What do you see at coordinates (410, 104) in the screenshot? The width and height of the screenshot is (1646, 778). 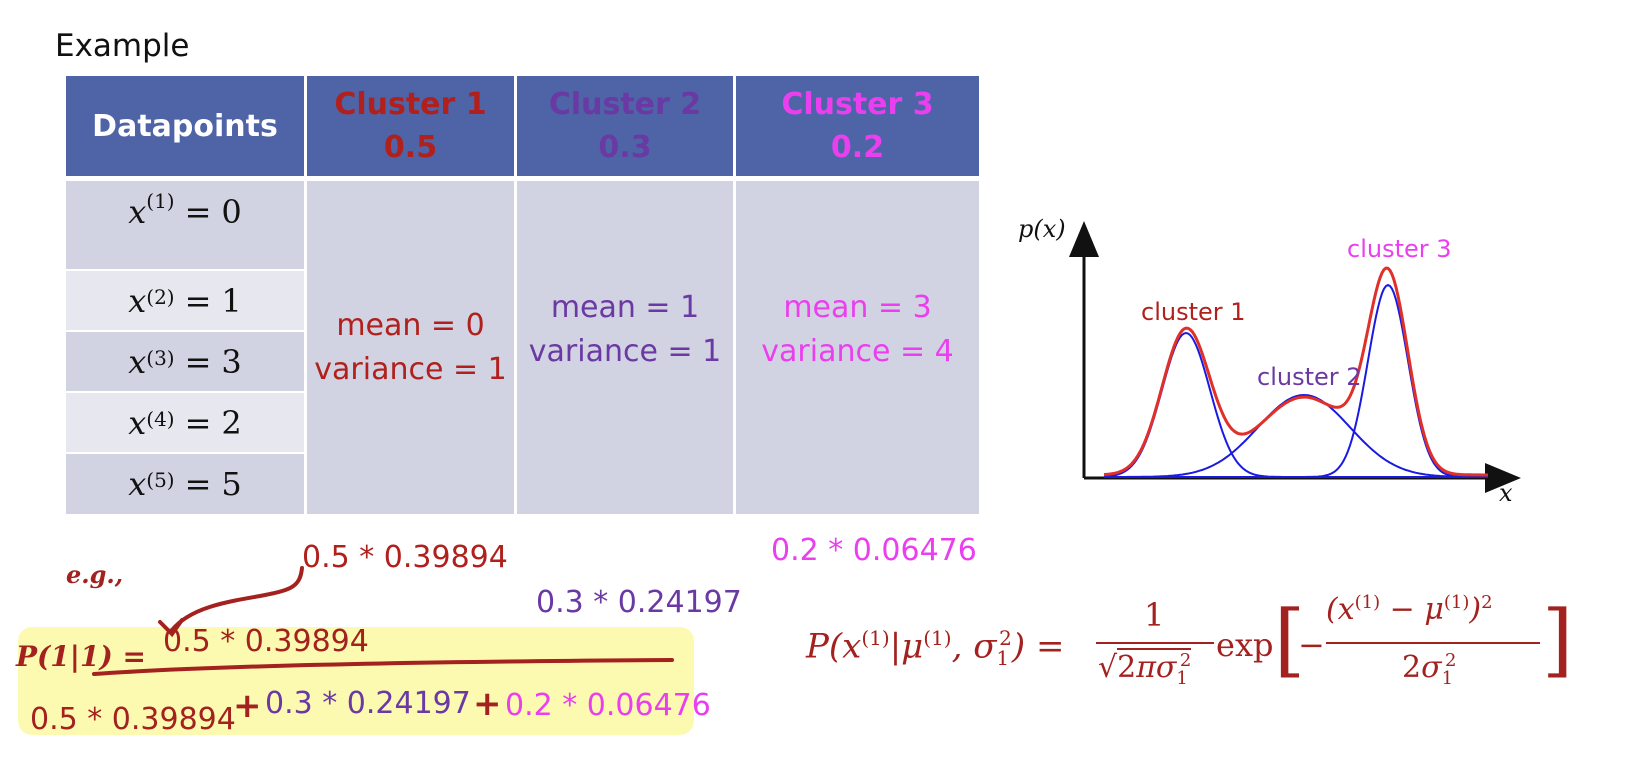 I see `cluster-1-name: Cluster 1` at bounding box center [410, 104].